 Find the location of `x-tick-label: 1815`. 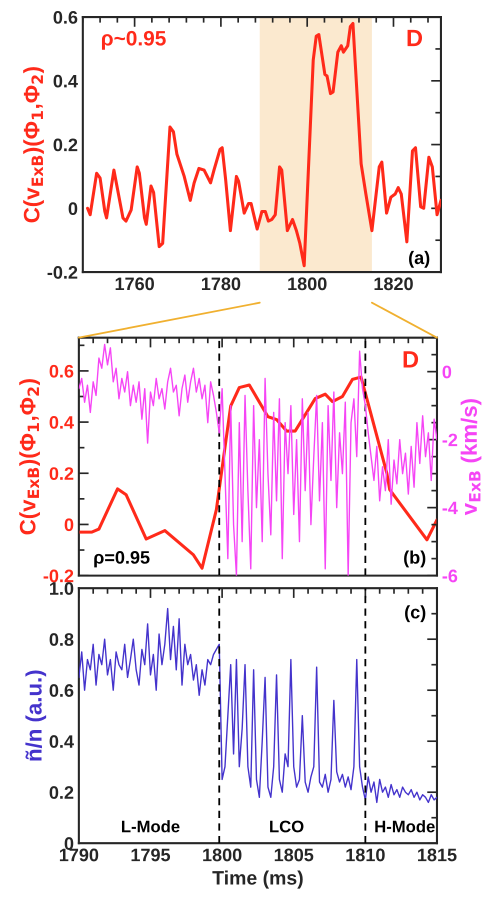

x-tick-label: 1815 is located at coordinates (437, 855).